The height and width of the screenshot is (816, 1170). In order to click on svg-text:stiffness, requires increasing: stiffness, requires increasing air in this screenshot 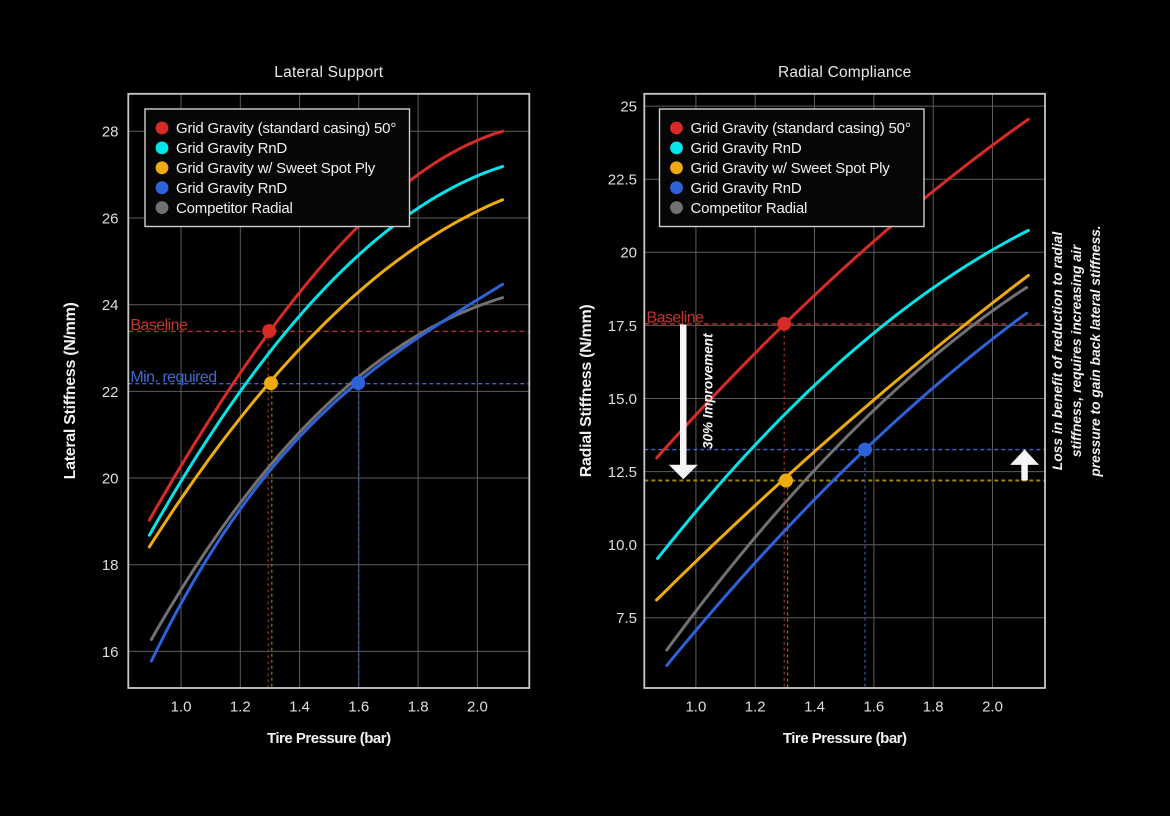, I will do `click(1076, 350)`.